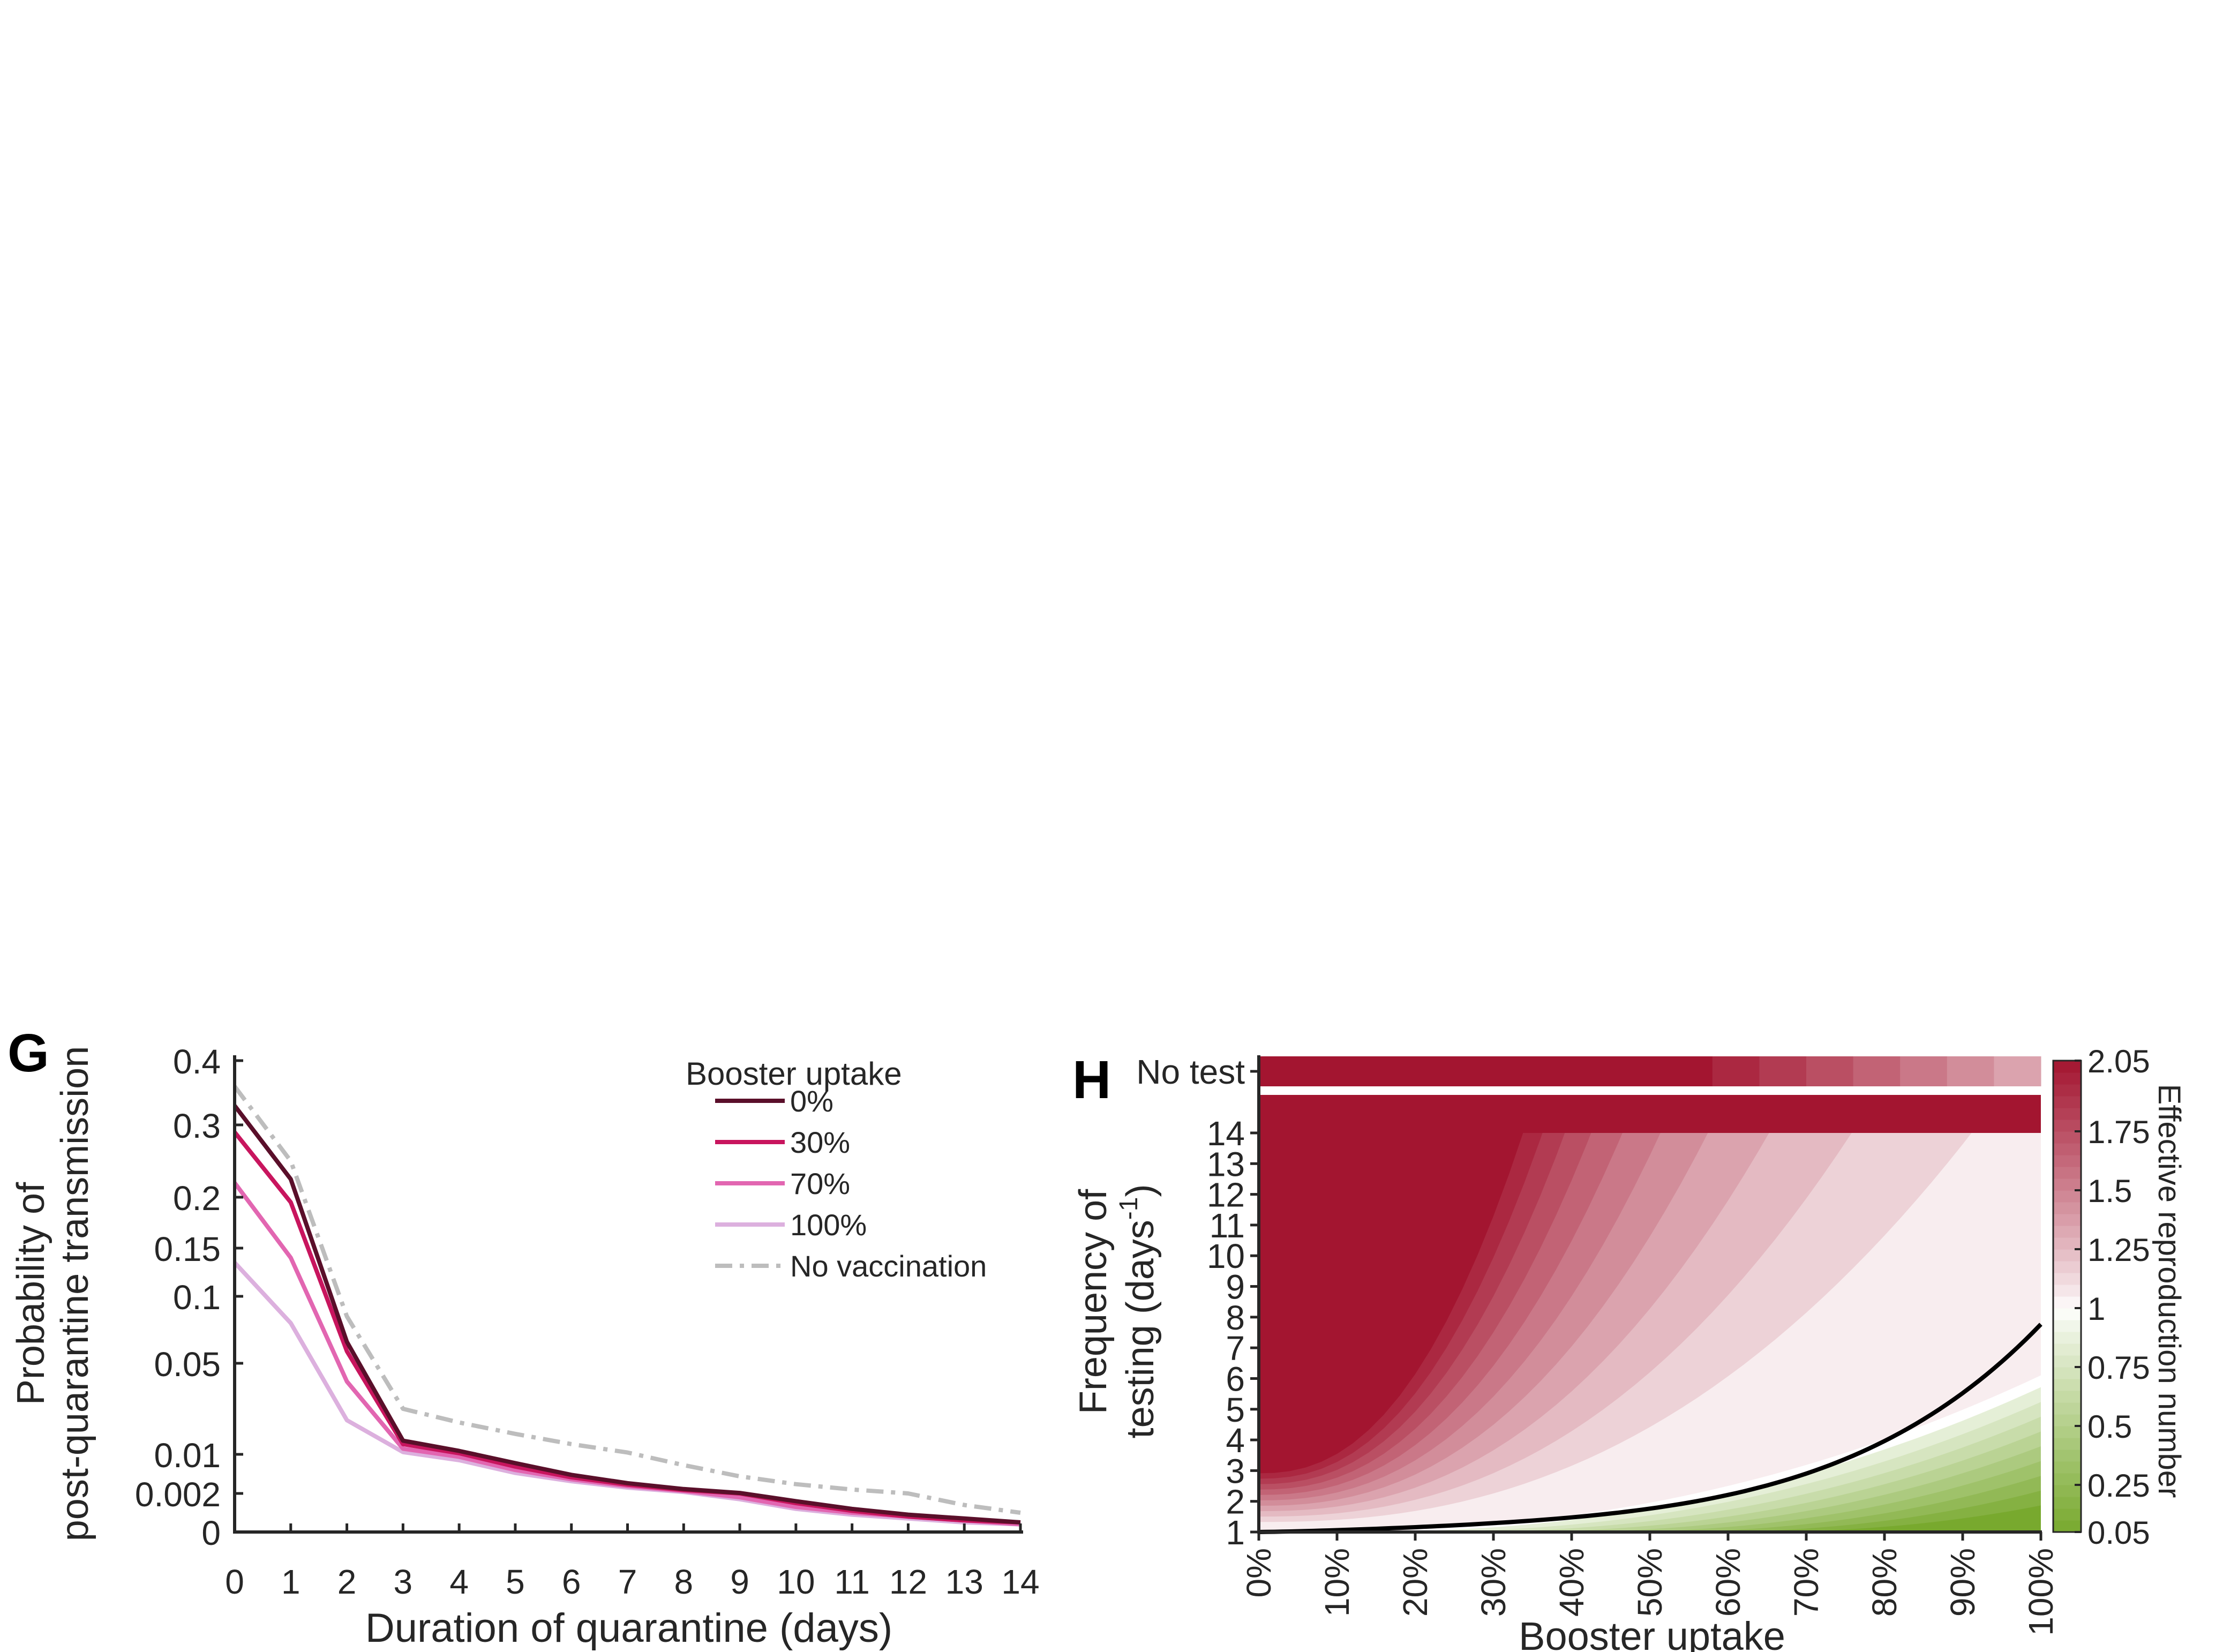 This screenshot has width=2223, height=1652. Describe the element at coordinates (2118, 1368) in the screenshot. I see `colorbar-tick-label: 0.75` at that location.